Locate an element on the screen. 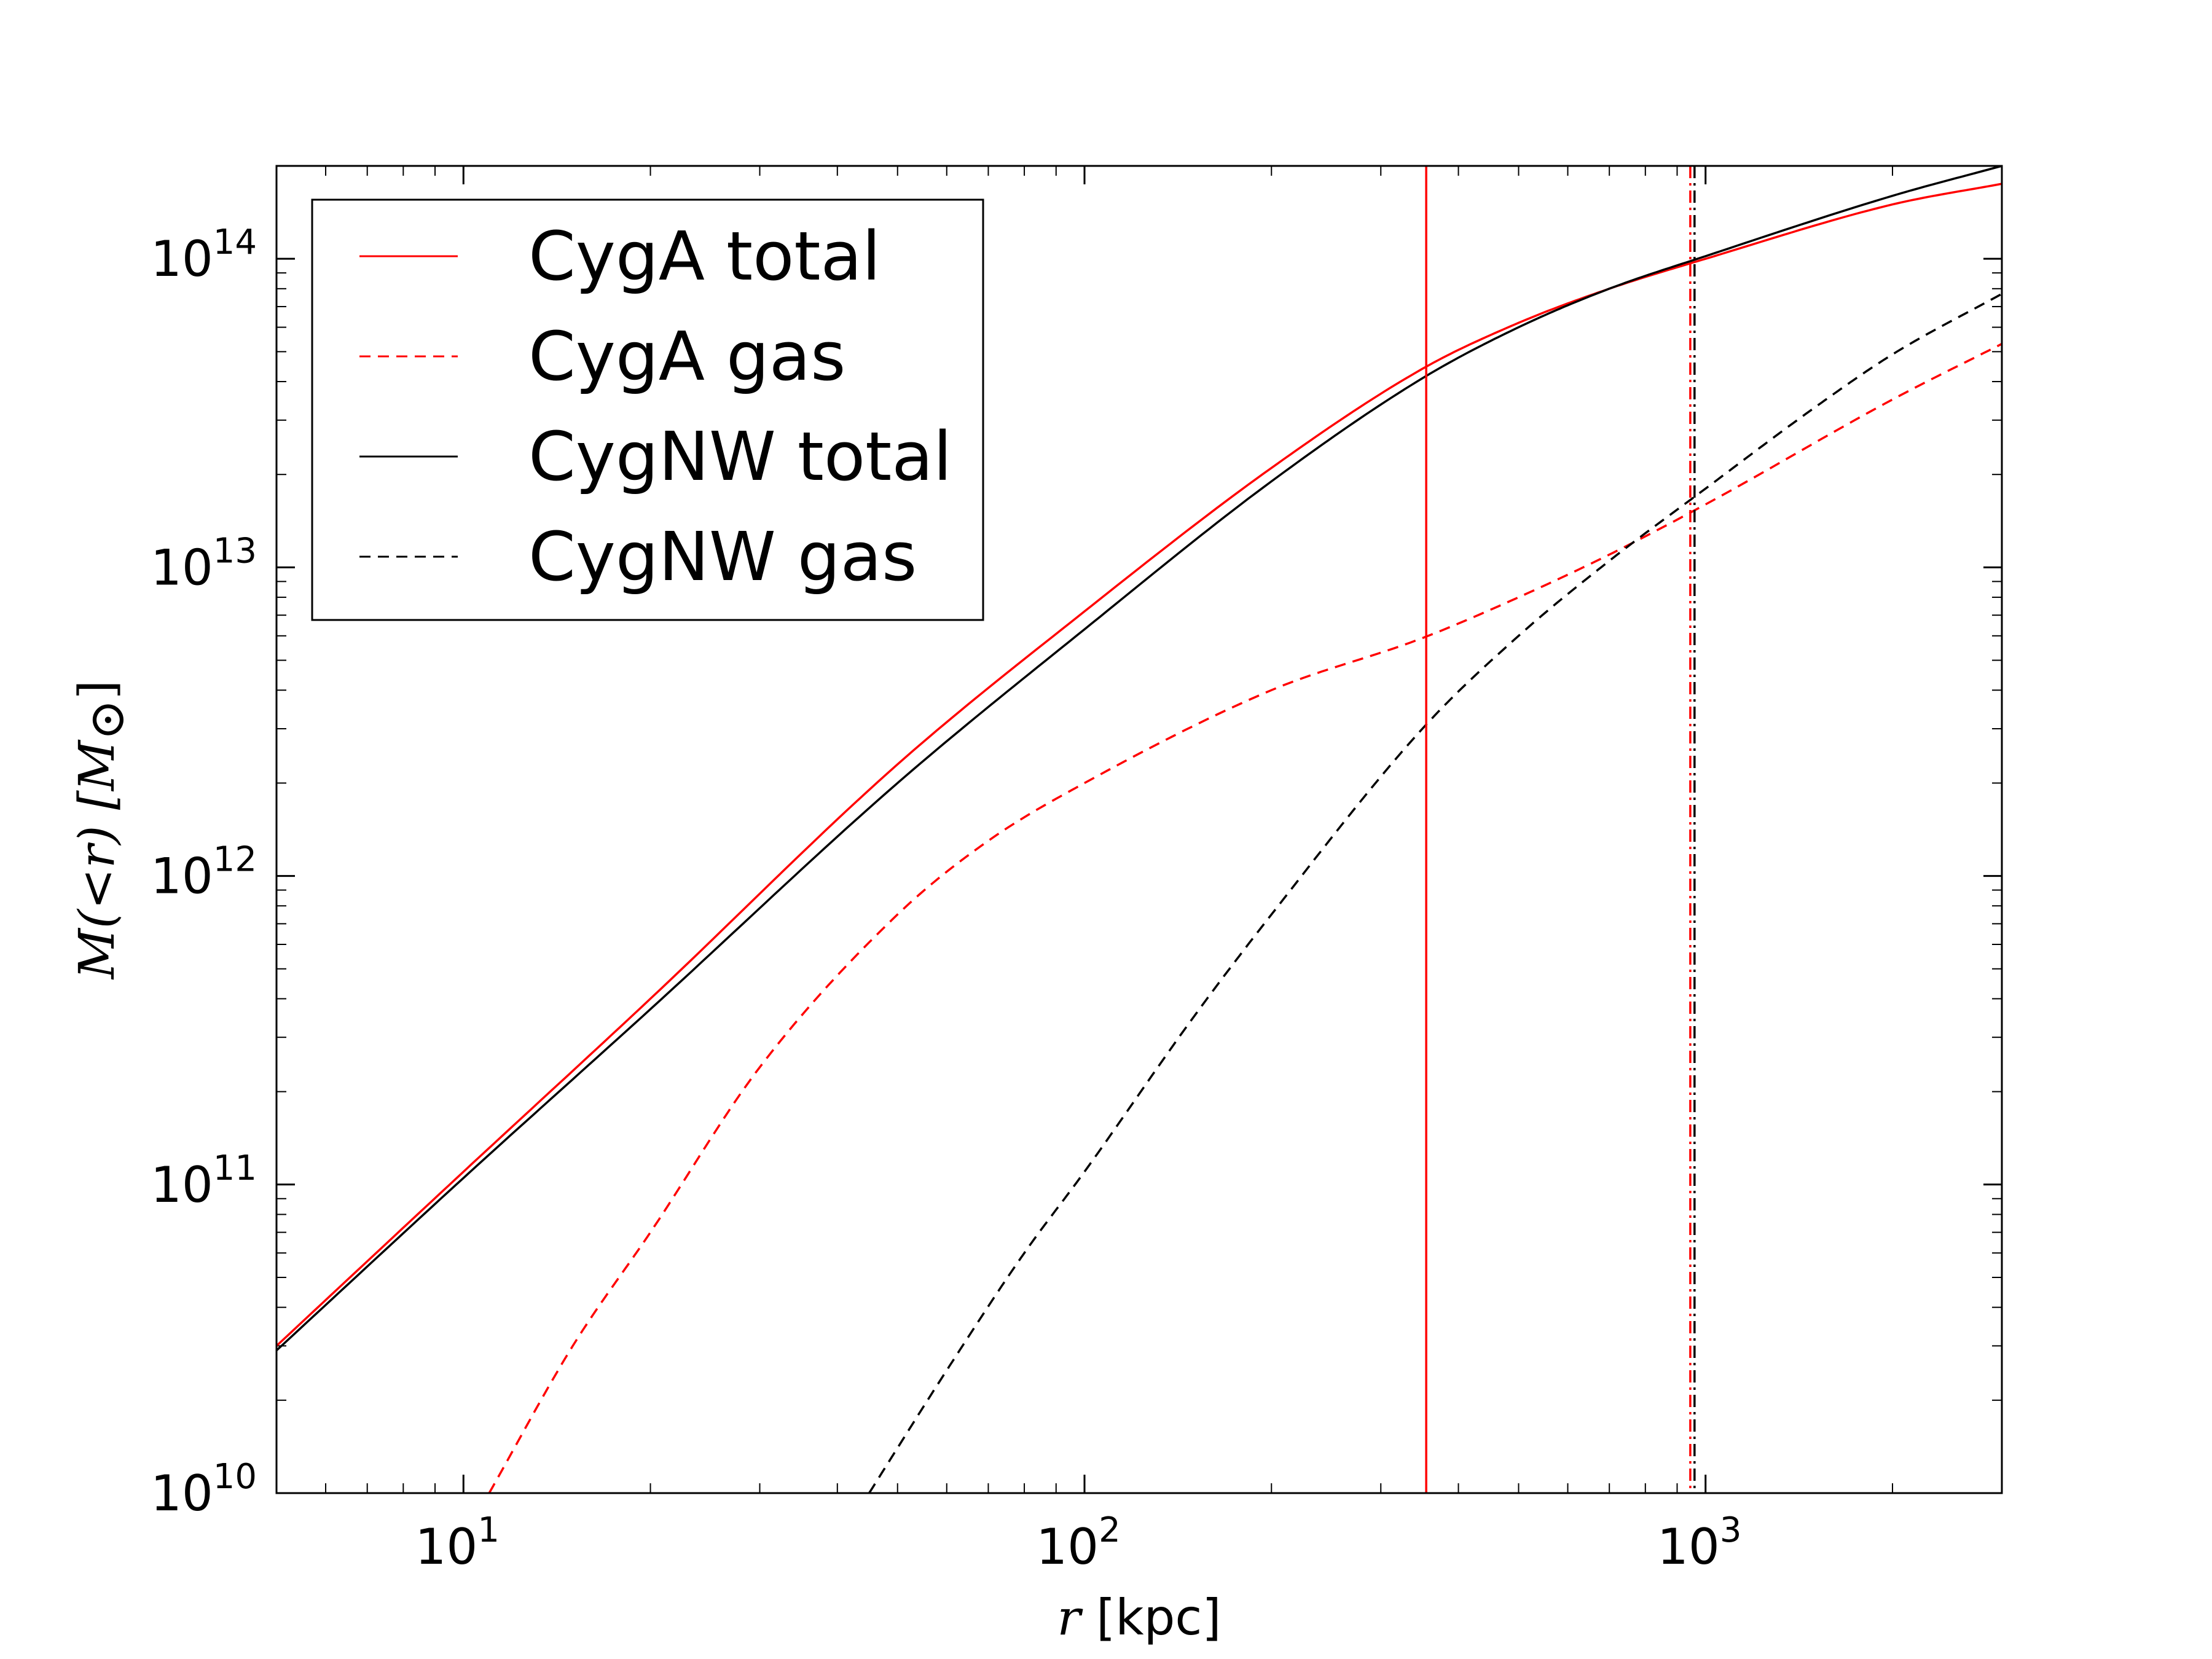 Image resolution: width=2212 pixels, height=1659 pixels. legend-entry-cygnw-gas: CygNW gas is located at coordinates (638, 556).